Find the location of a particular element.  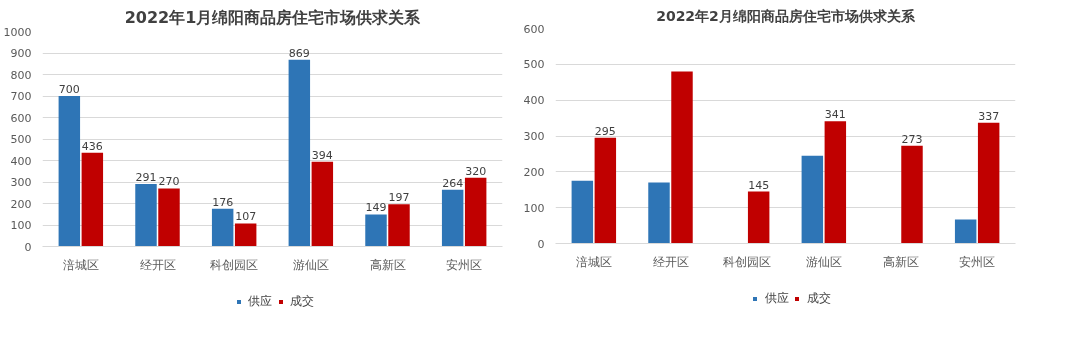

chart-title: 2022年2月绵阳商品房住宅市场供求关系 is located at coordinates (786, 15).